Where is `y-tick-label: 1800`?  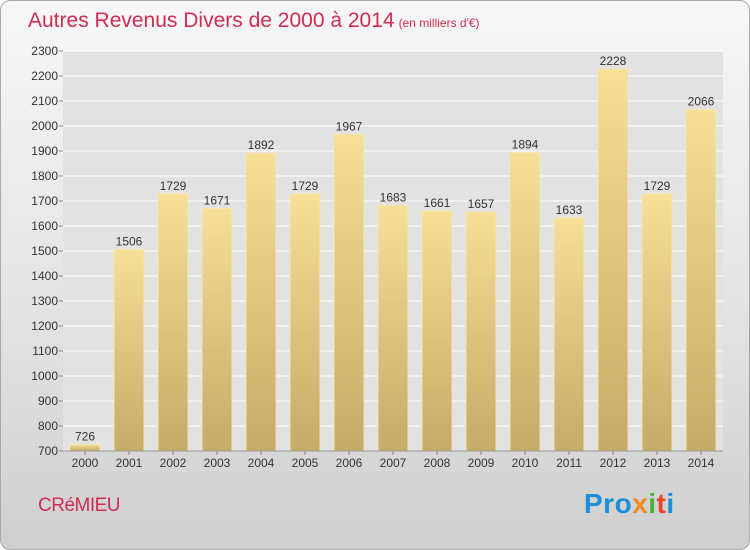 y-tick-label: 1800 is located at coordinates (44, 176).